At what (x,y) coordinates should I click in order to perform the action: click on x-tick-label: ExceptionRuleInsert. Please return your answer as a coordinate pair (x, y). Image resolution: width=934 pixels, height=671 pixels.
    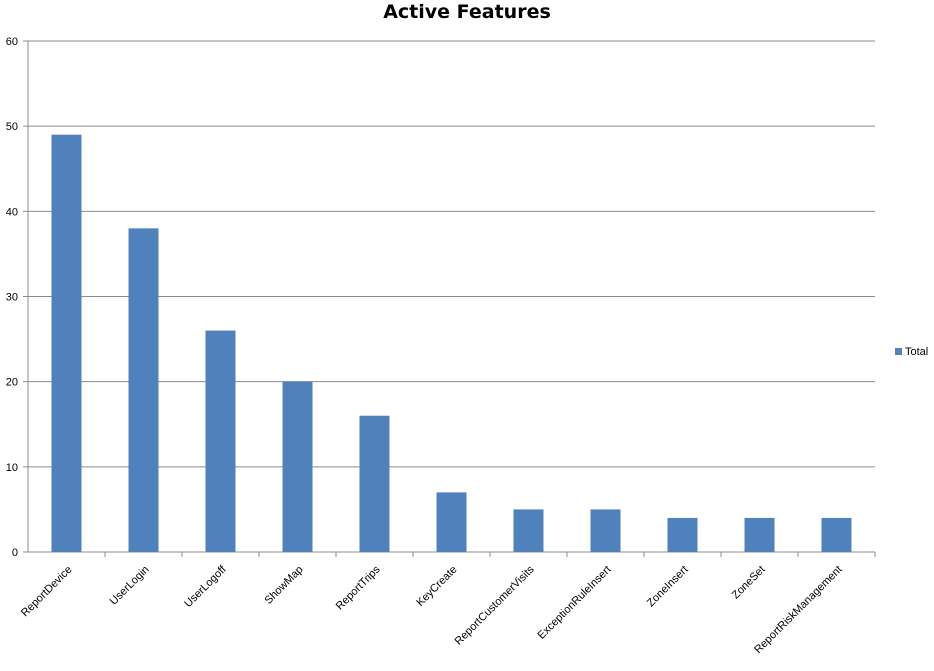
    Looking at the image, I should click on (575, 603).